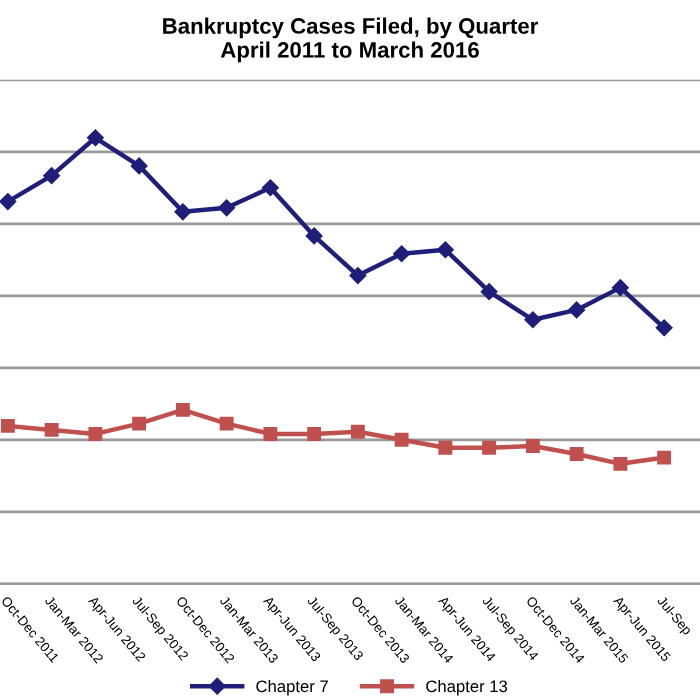  Describe the element at coordinates (351, 40) in the screenshot. I see `chart-title: Bankruptcy Cases Filed, by Quarter April 2011 to March 2016` at that location.